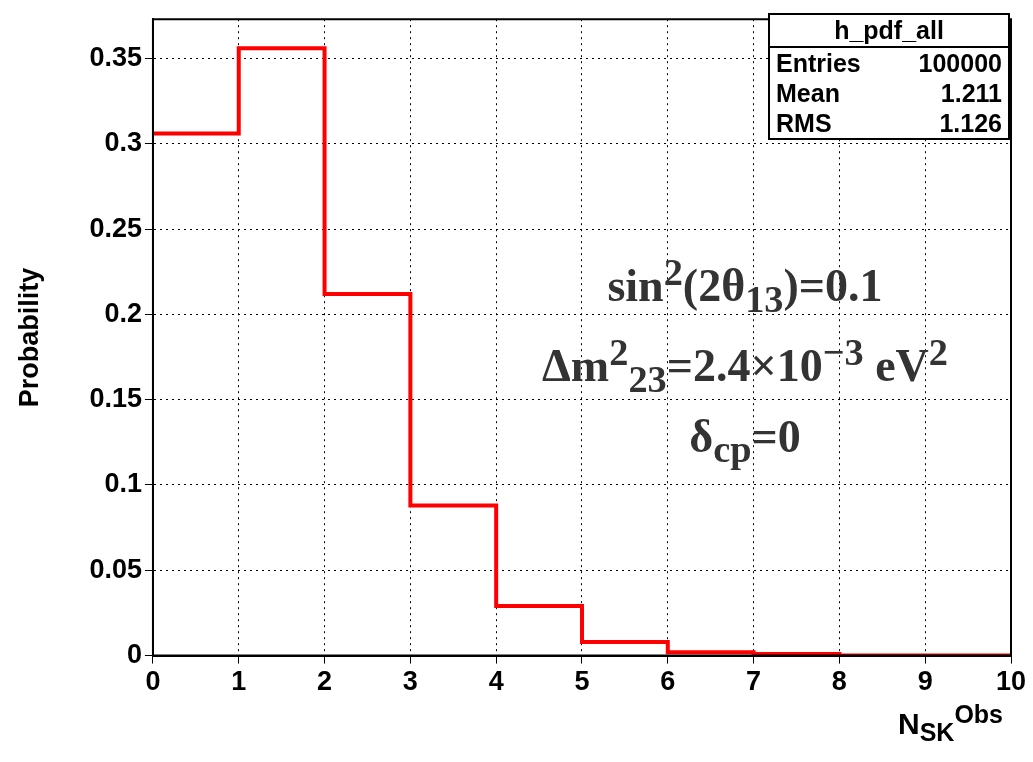  I want to click on y-axis-title: Probability, so click(28, 337).